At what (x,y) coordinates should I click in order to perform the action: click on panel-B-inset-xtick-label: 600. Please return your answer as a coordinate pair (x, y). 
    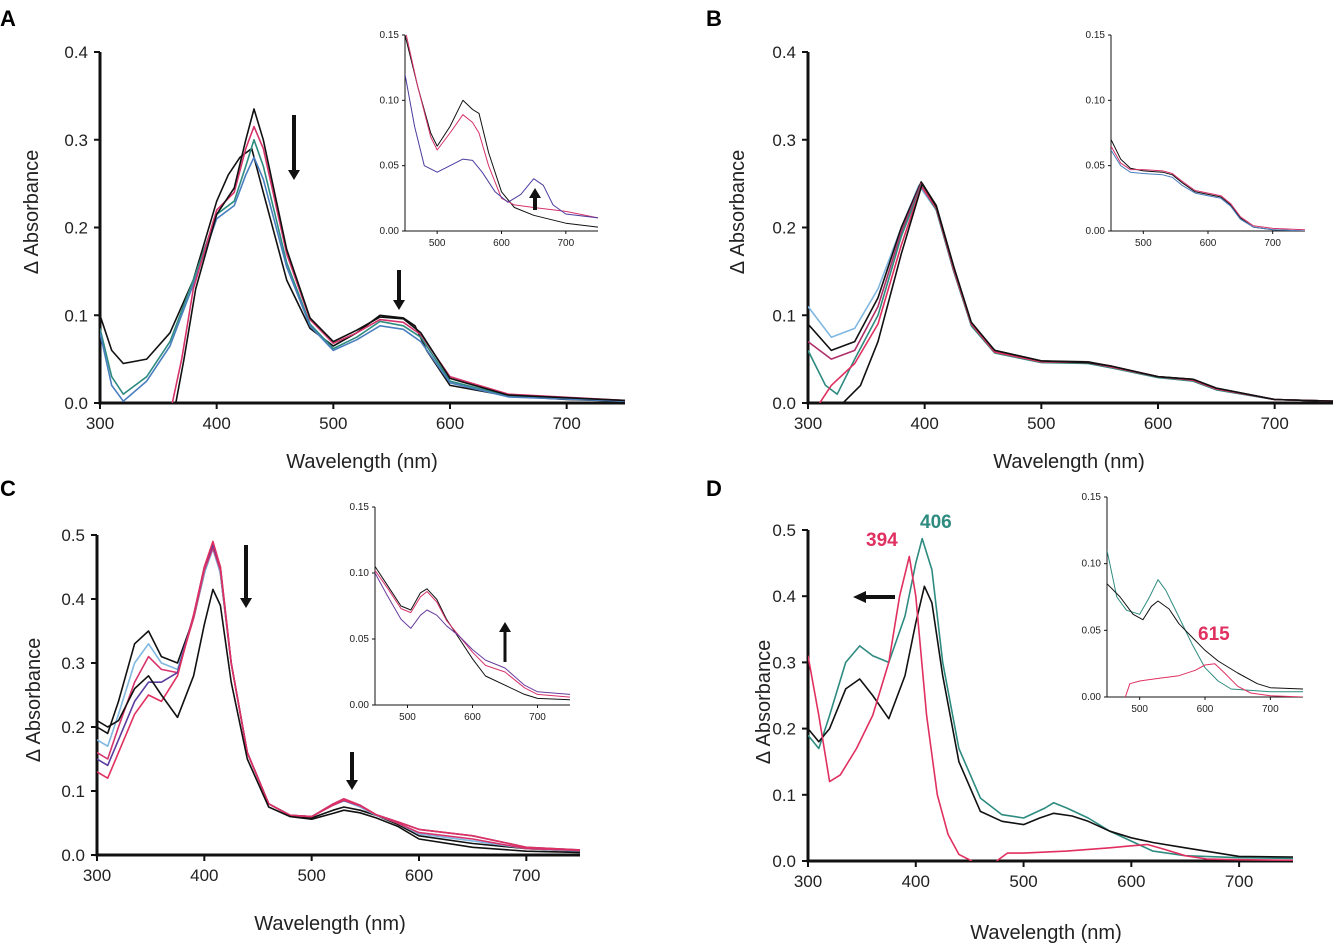
    Looking at the image, I should click on (1208, 243).